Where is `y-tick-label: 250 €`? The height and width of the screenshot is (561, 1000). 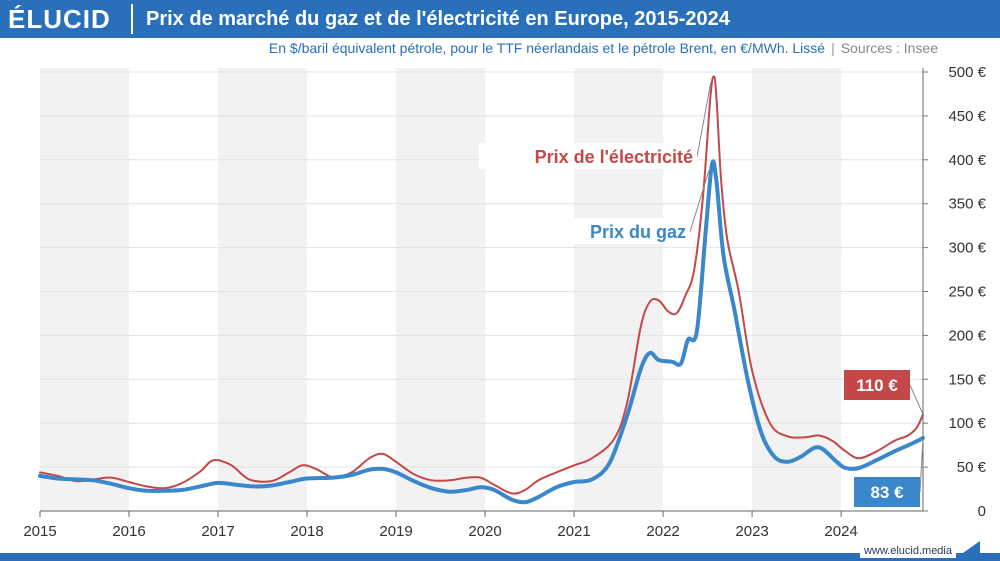
y-tick-label: 250 € is located at coordinates (967, 292).